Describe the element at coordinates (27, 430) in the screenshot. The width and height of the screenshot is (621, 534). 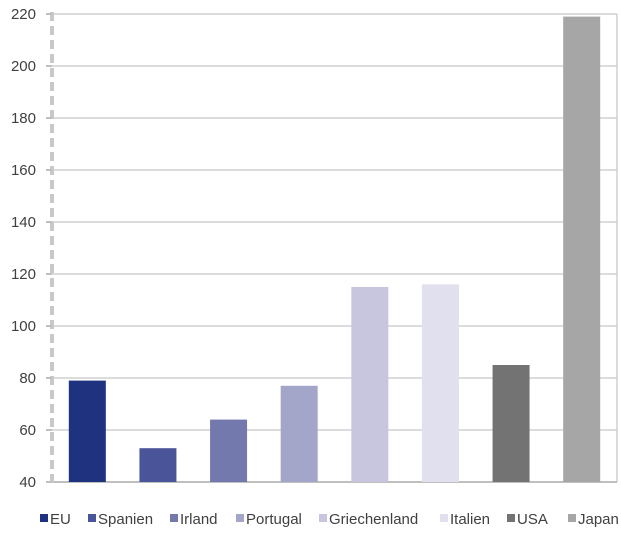
I see `y-tick-label: 60` at that location.